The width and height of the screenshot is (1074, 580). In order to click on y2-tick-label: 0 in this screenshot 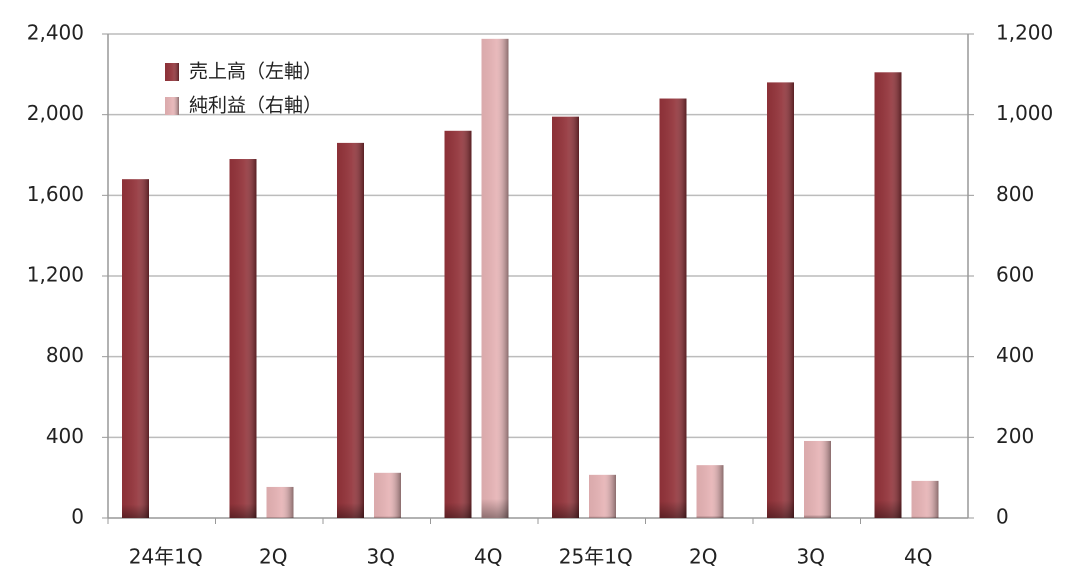, I will do `click(1002, 517)`.